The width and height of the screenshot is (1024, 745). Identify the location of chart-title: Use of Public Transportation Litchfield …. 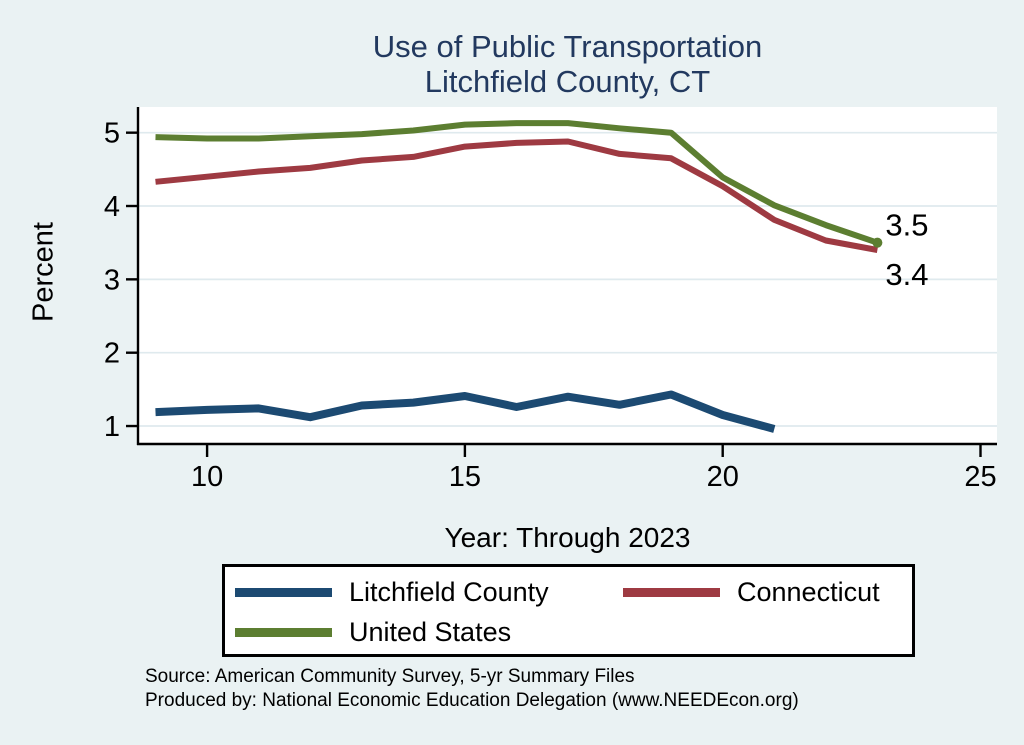
(567, 64).